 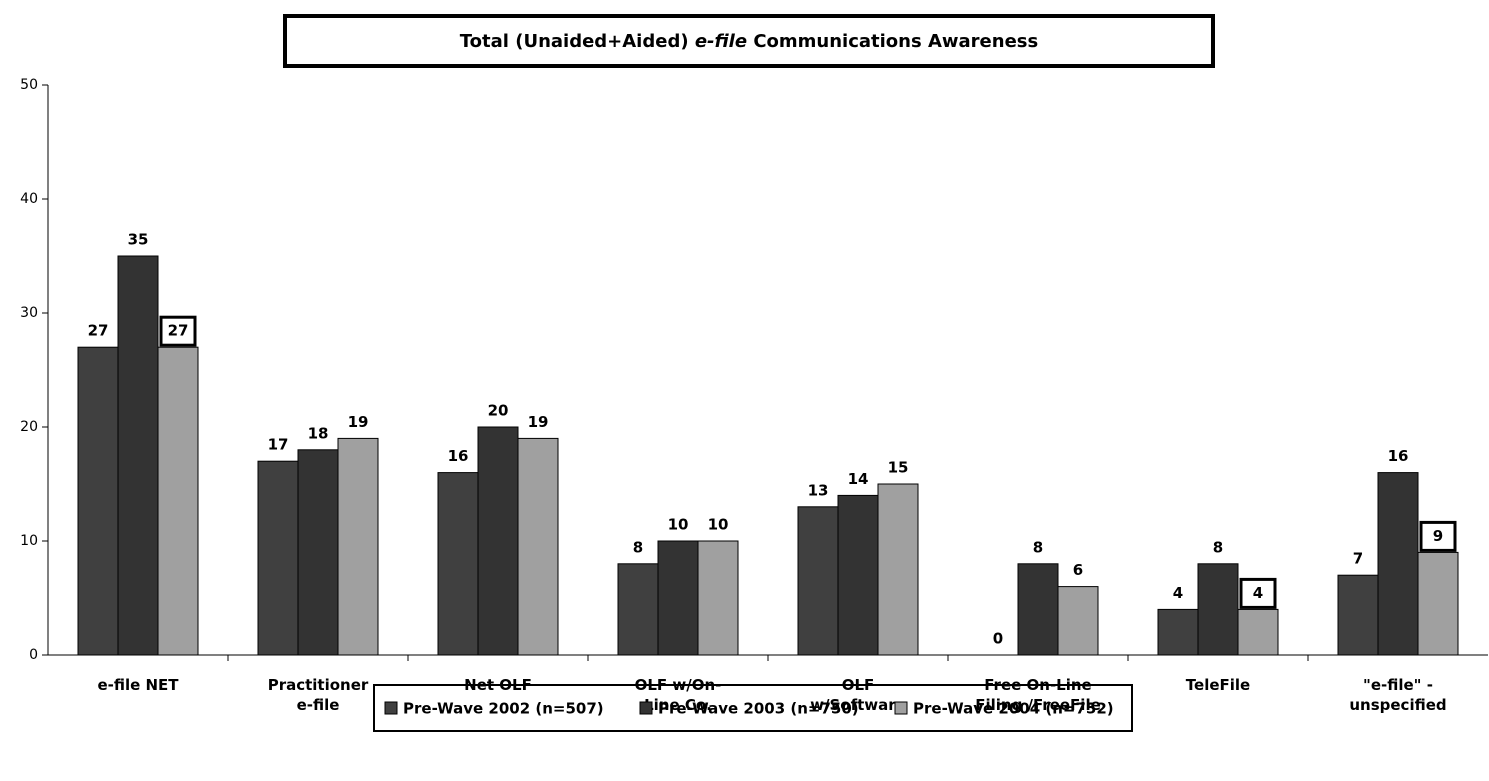 I want to click on x-tick-line: Practitioner, so click(x=318, y=685).